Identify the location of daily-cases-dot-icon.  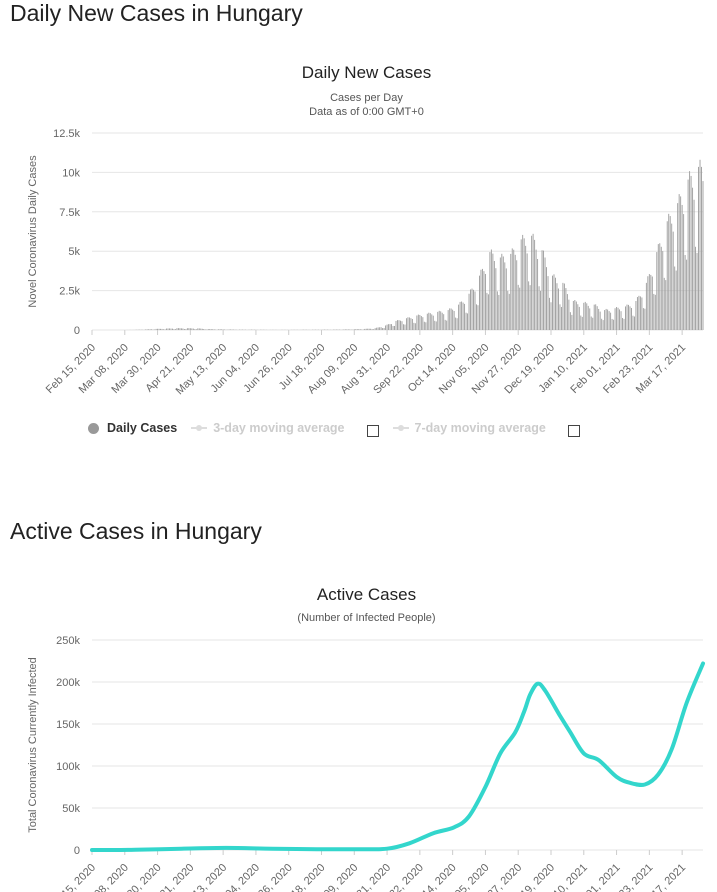
(93, 428).